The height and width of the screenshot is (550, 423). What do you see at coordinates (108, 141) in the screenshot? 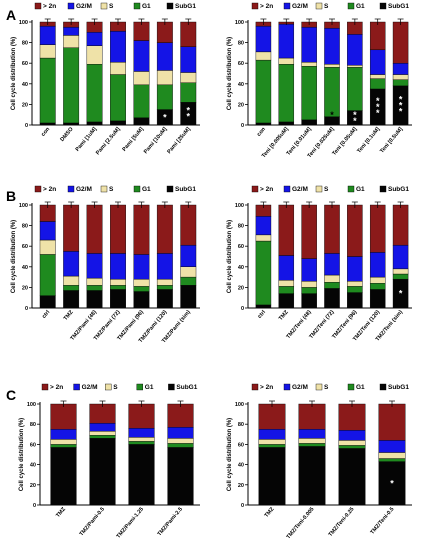
I see `x-tick-label: Pami [2.5uM]` at bounding box center [108, 141].